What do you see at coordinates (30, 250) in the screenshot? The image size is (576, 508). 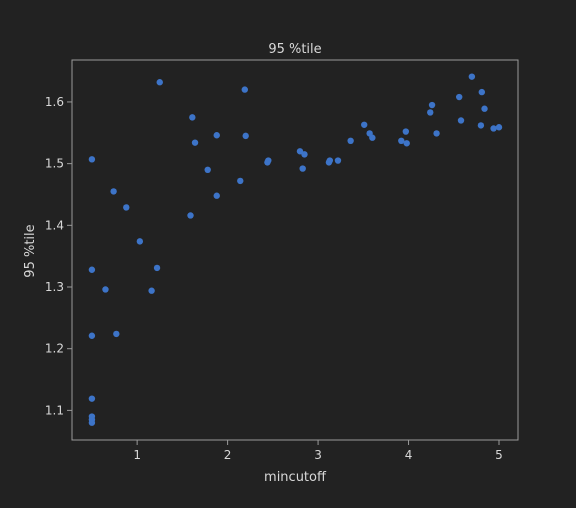 I see `y-axis-title: 95 %tile` at bounding box center [30, 250].